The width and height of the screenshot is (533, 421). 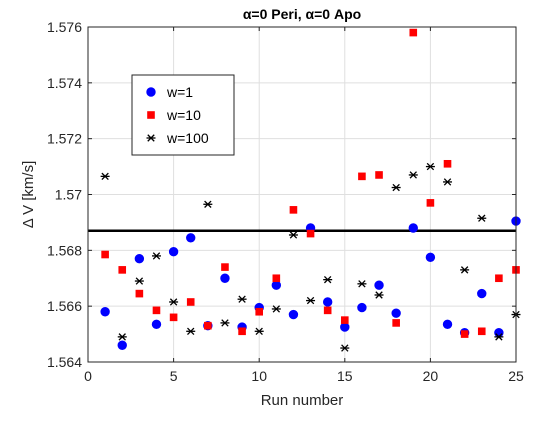 I want to click on x-tick-label: 0, so click(x=88, y=376).